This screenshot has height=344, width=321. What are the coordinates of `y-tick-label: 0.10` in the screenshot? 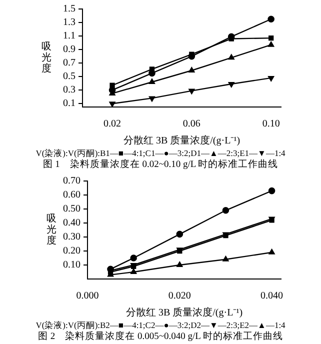 It's located at (71, 265).